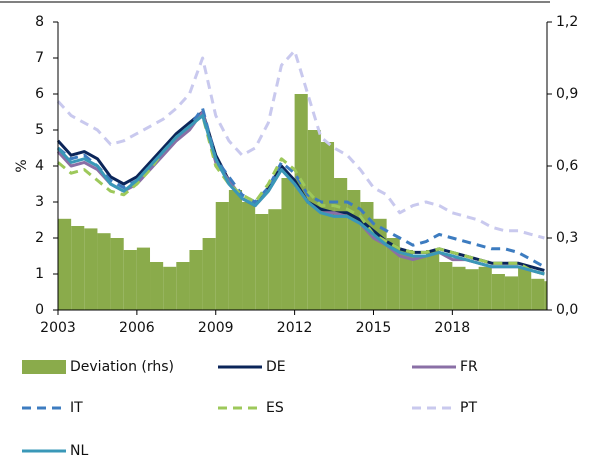 This screenshot has height=457, width=591. I want to click on y-tick-label: 1, so click(39, 274).